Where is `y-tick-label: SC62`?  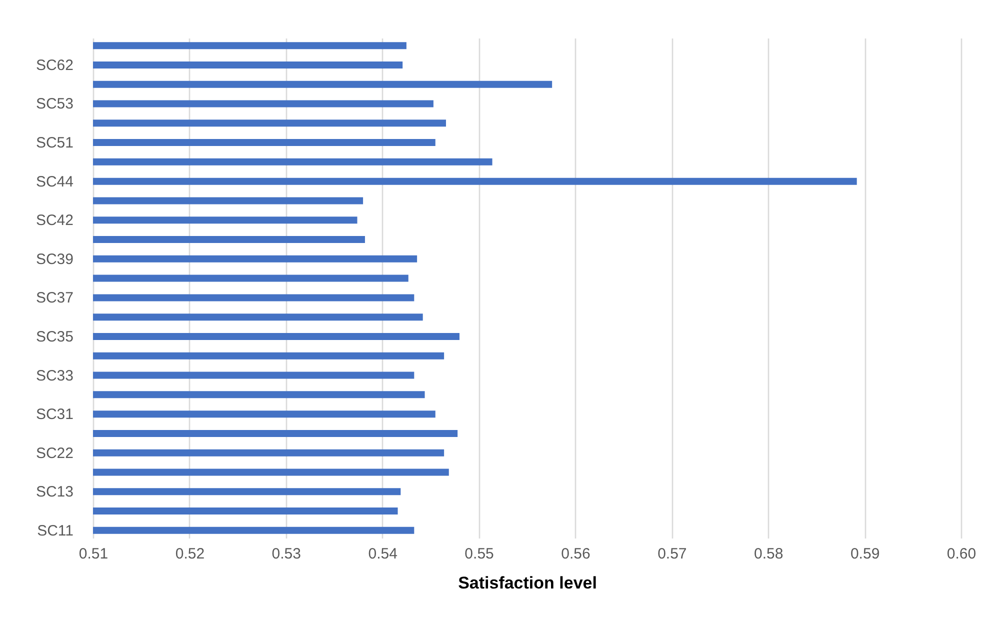 y-tick-label: SC62 is located at coordinates (55, 65).